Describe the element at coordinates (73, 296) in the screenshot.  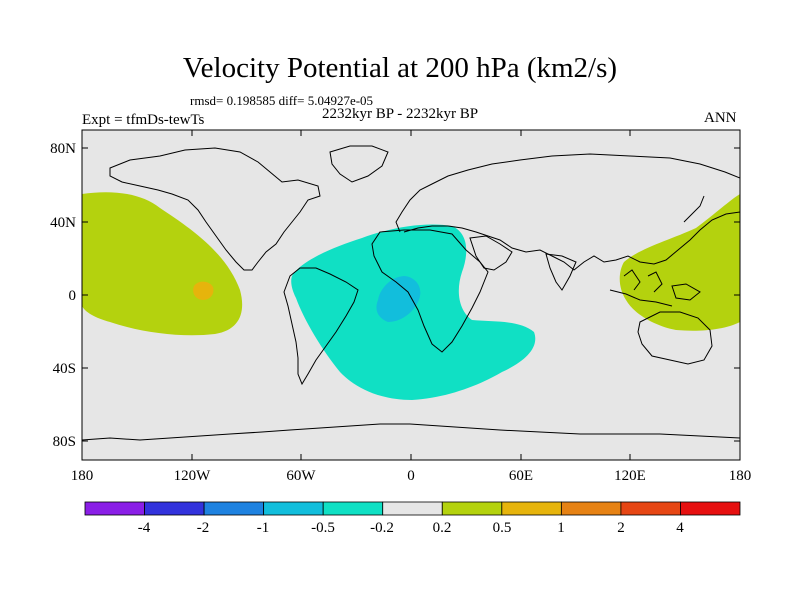
I see `lat-label: 0` at that location.